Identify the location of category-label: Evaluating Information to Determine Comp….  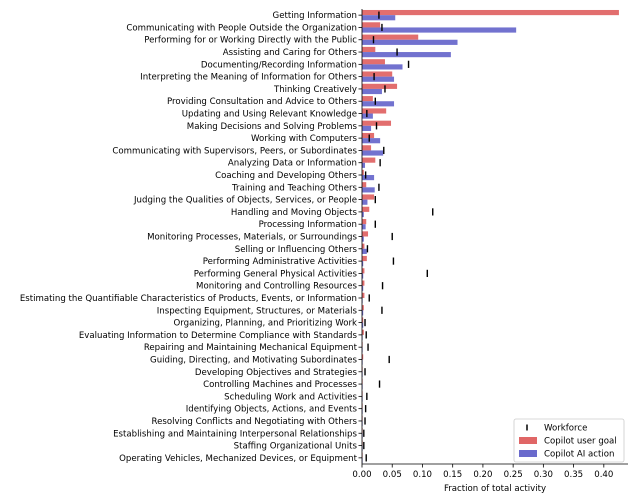
(218, 336).